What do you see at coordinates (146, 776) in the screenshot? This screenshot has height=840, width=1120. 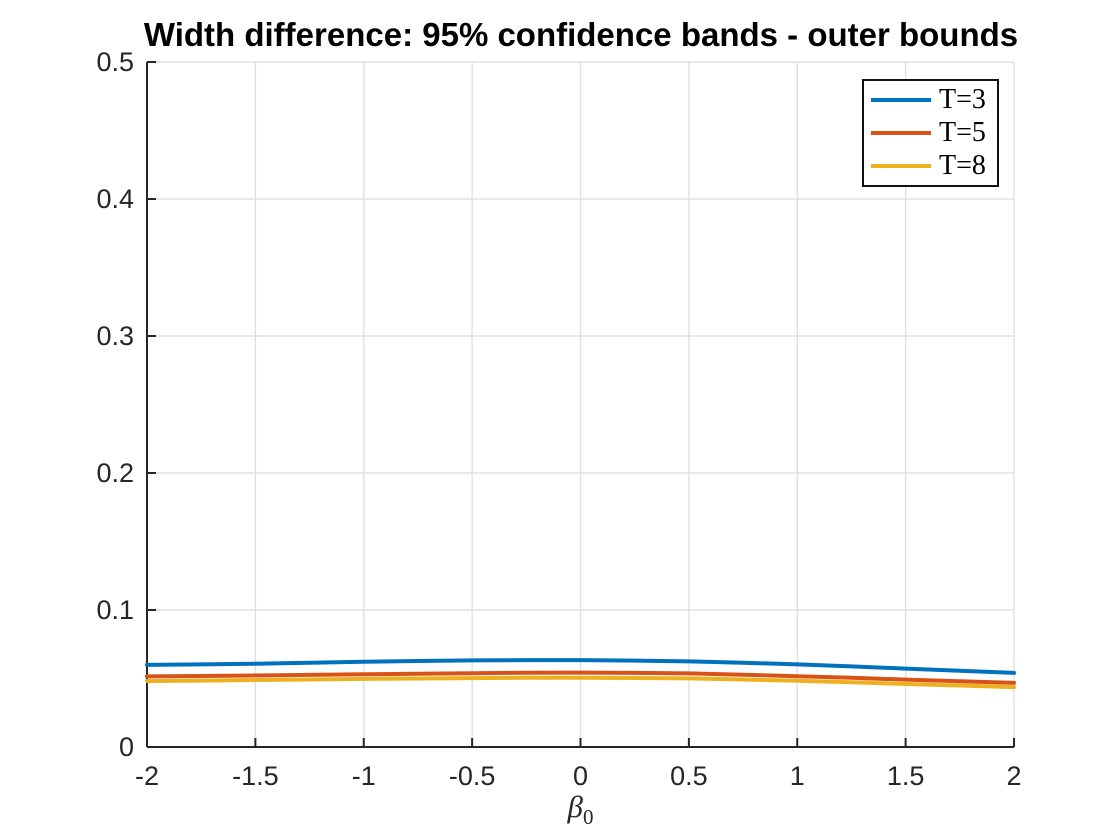 I see `x-tick-label: -2` at bounding box center [146, 776].